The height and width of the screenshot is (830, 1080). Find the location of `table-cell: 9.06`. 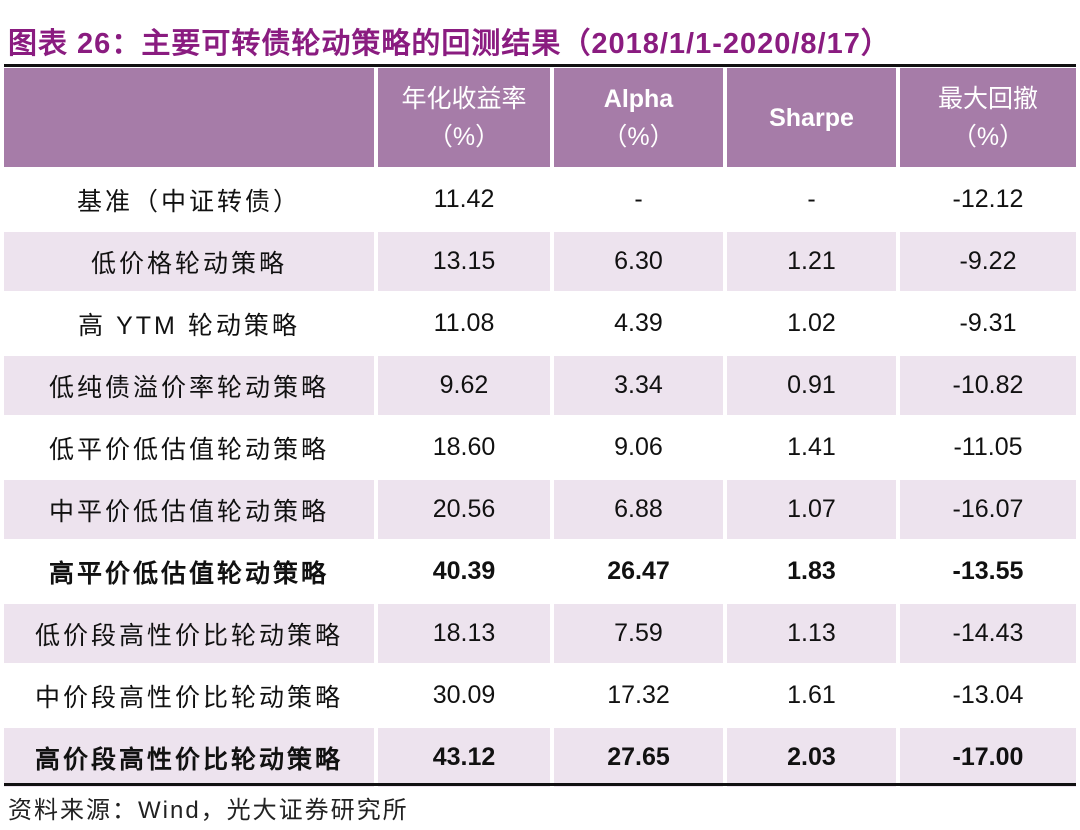

table-cell: 9.06 is located at coordinates (638, 447).